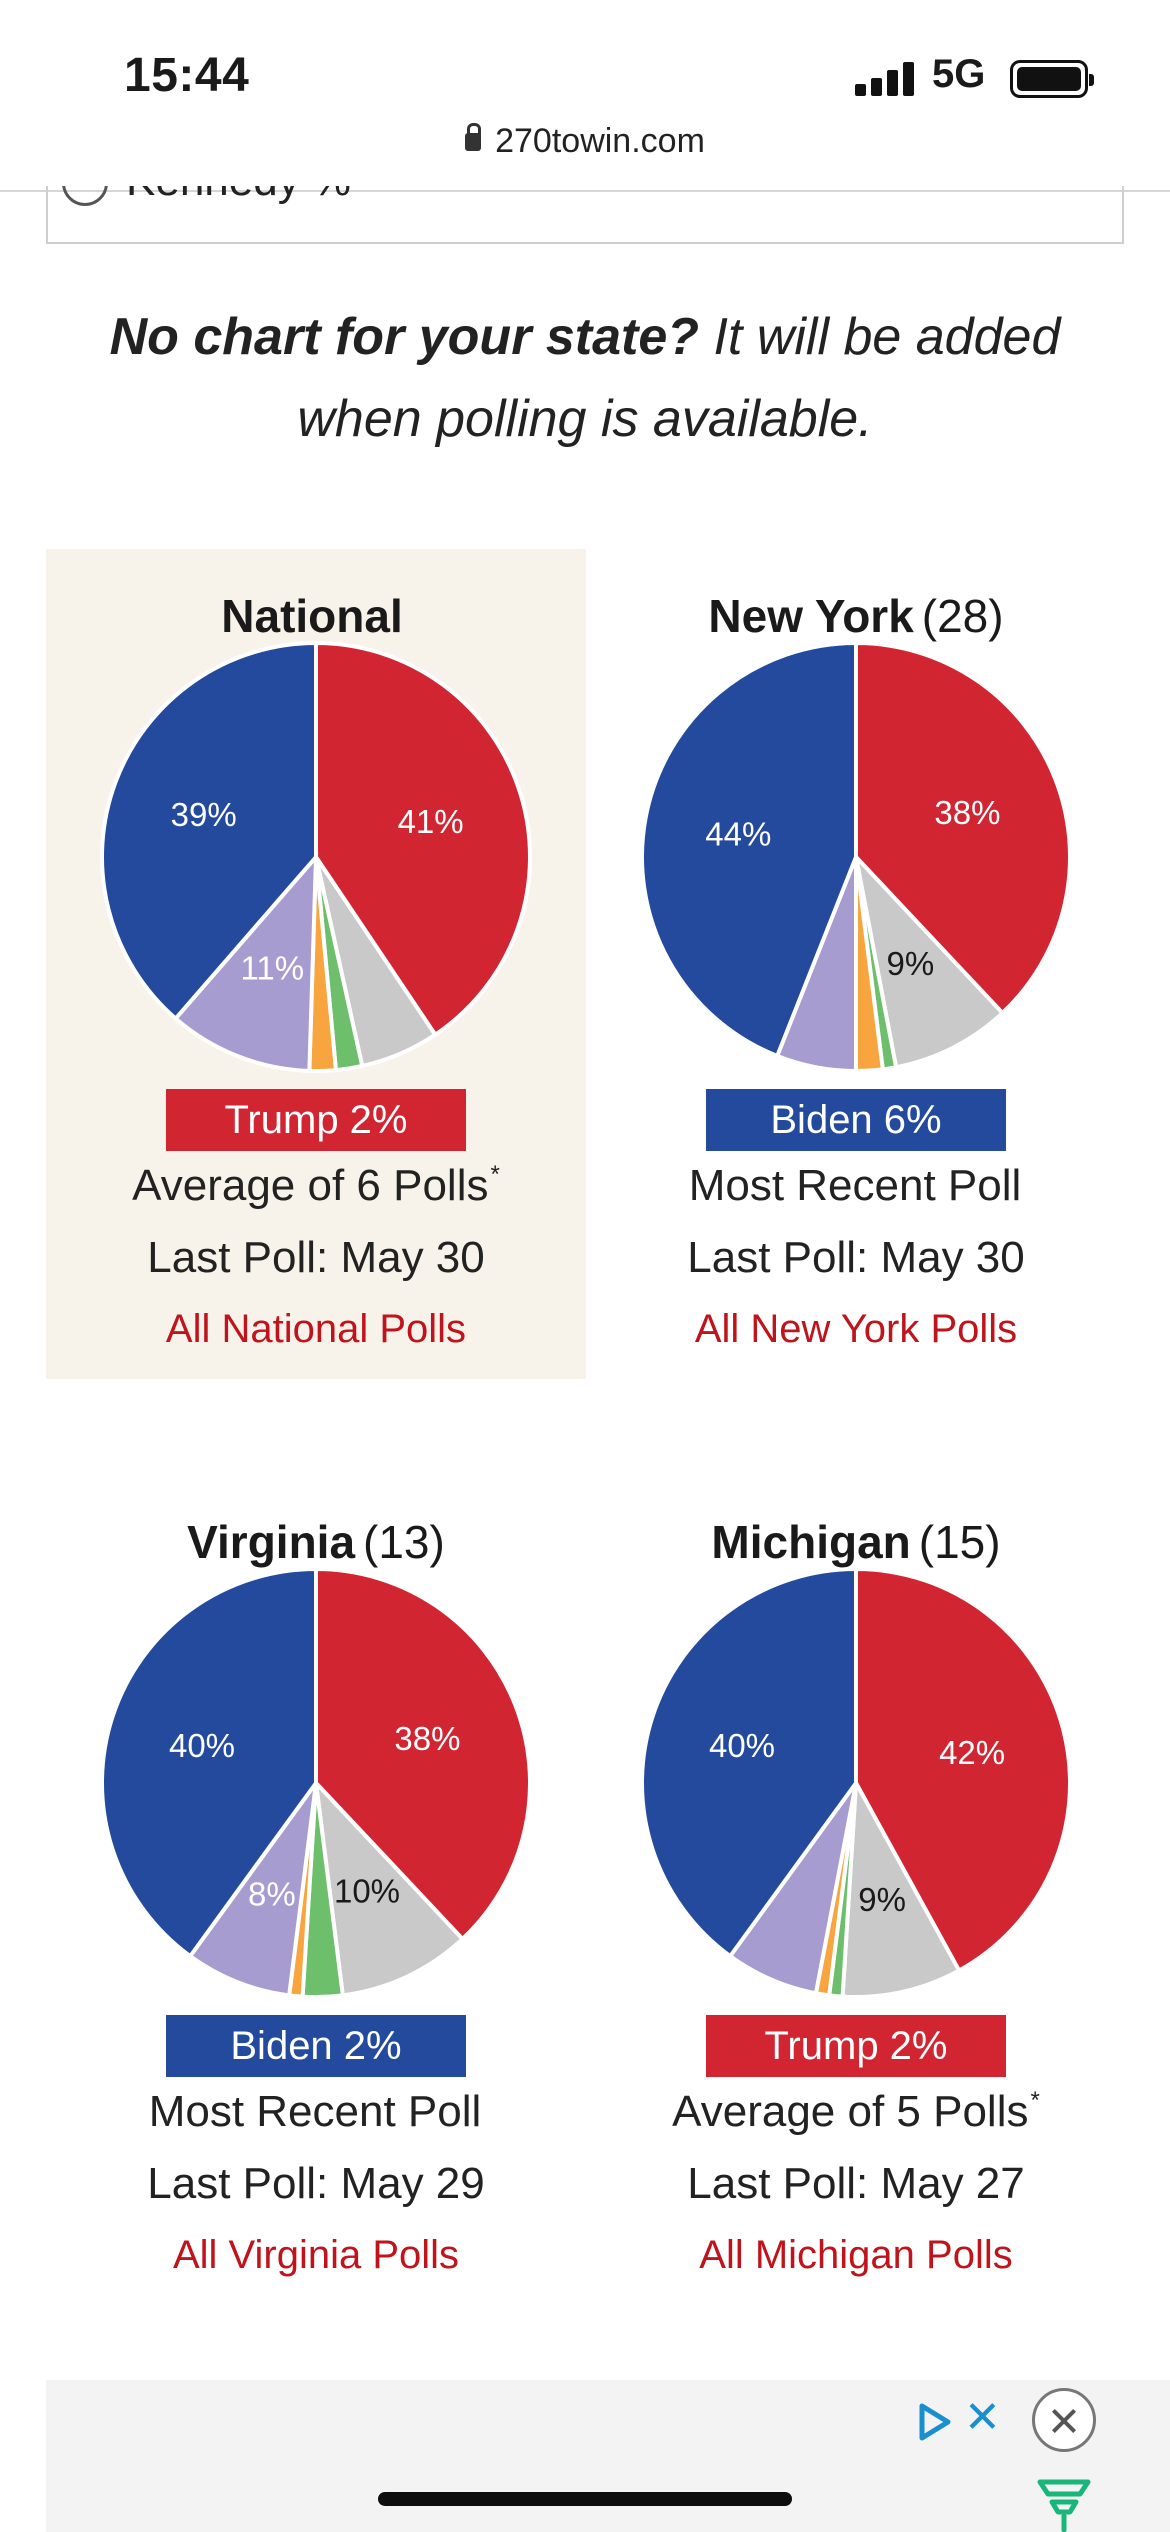  Describe the element at coordinates (811, 616) in the screenshot. I see `state-name: New York` at that location.